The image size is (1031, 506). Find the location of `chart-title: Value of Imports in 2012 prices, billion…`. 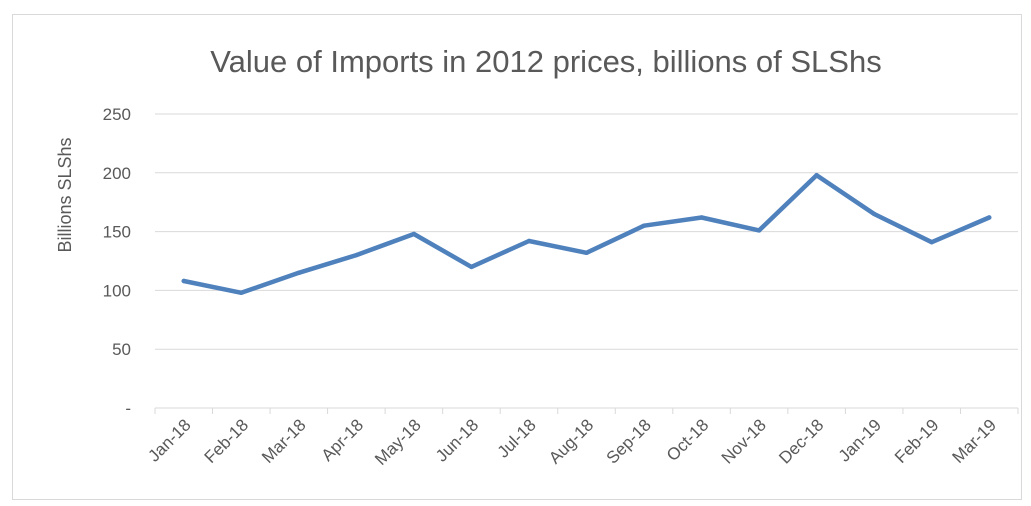

chart-title: Value of Imports in 2012 prices, billion… is located at coordinates (545, 61).